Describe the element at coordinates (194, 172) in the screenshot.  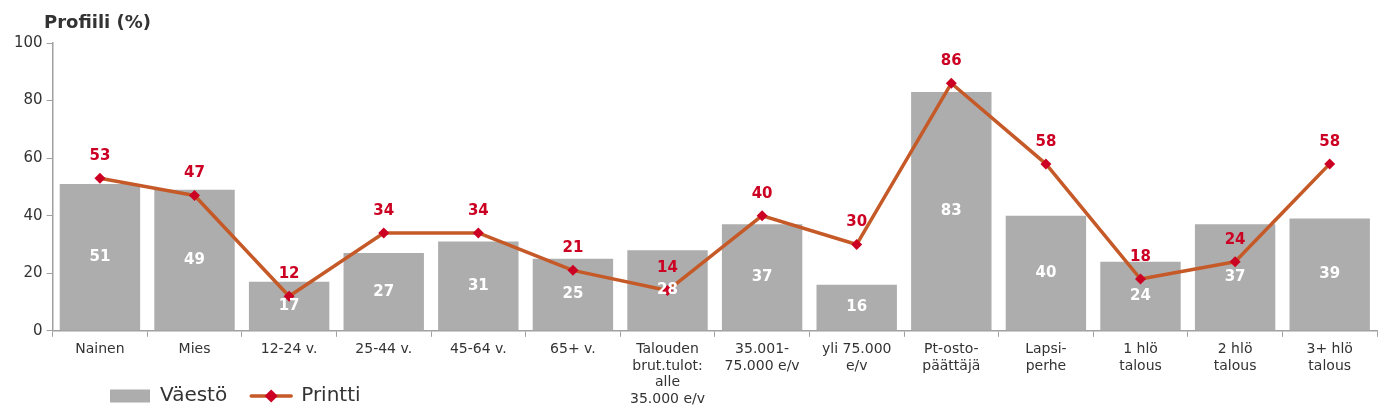
I see `data-label: 47` at that location.